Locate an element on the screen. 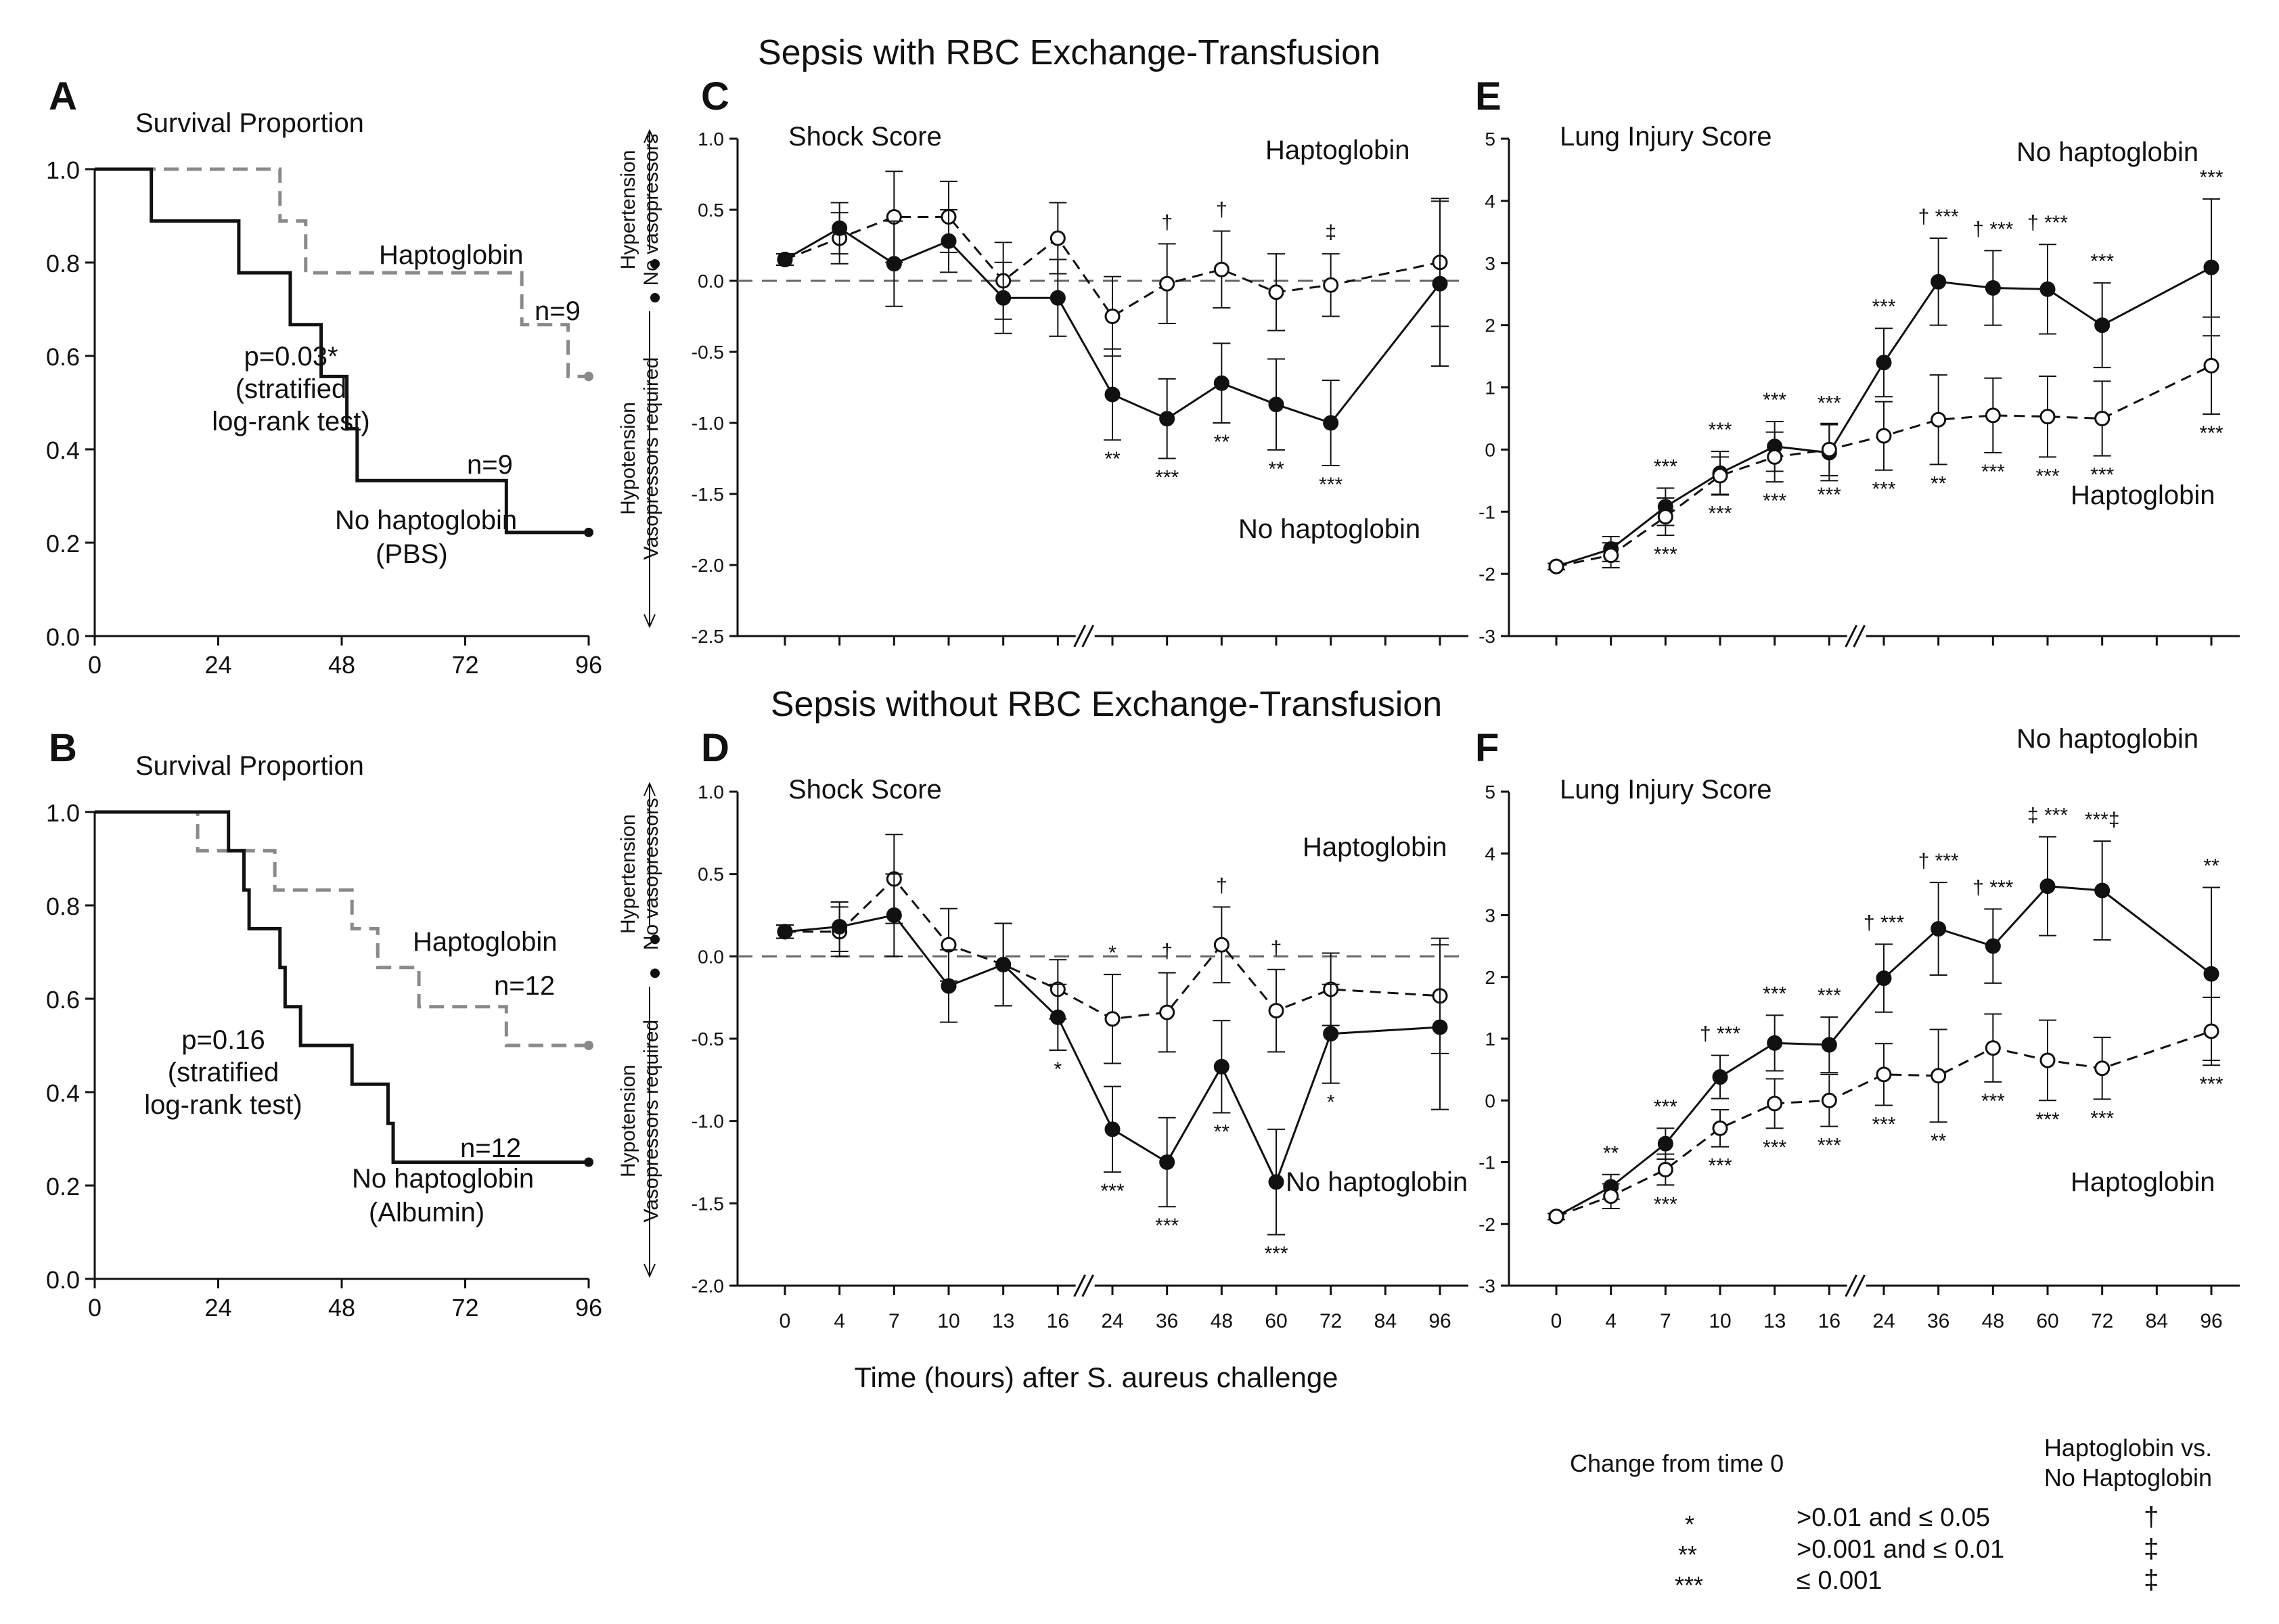  E-title: Lung Injury Score is located at coordinates (1666, 137).